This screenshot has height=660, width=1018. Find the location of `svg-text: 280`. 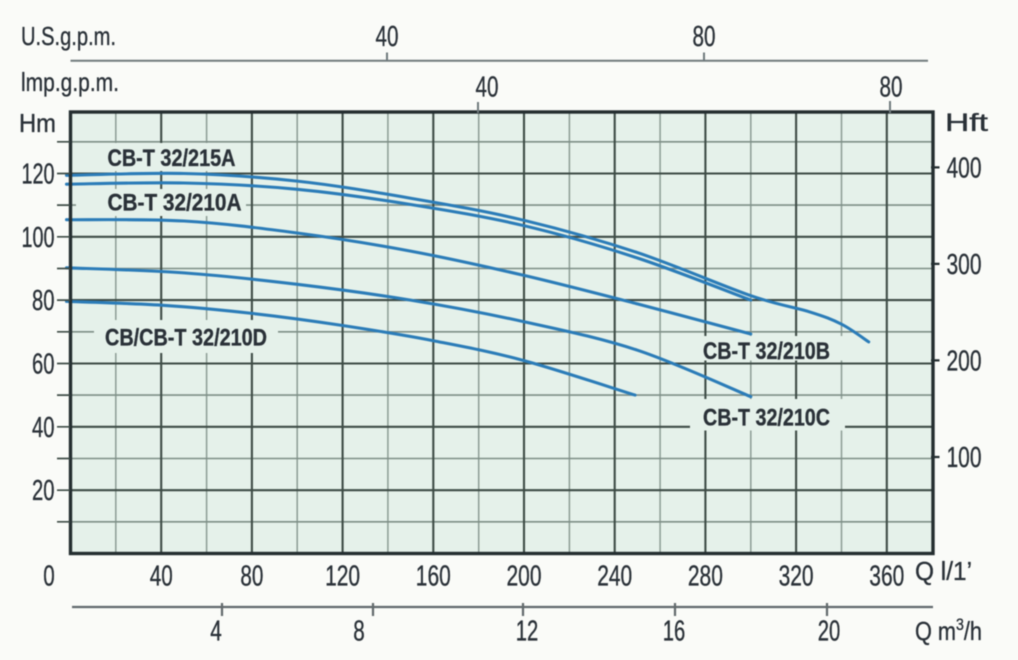

svg-text: 280 is located at coordinates (705, 577).